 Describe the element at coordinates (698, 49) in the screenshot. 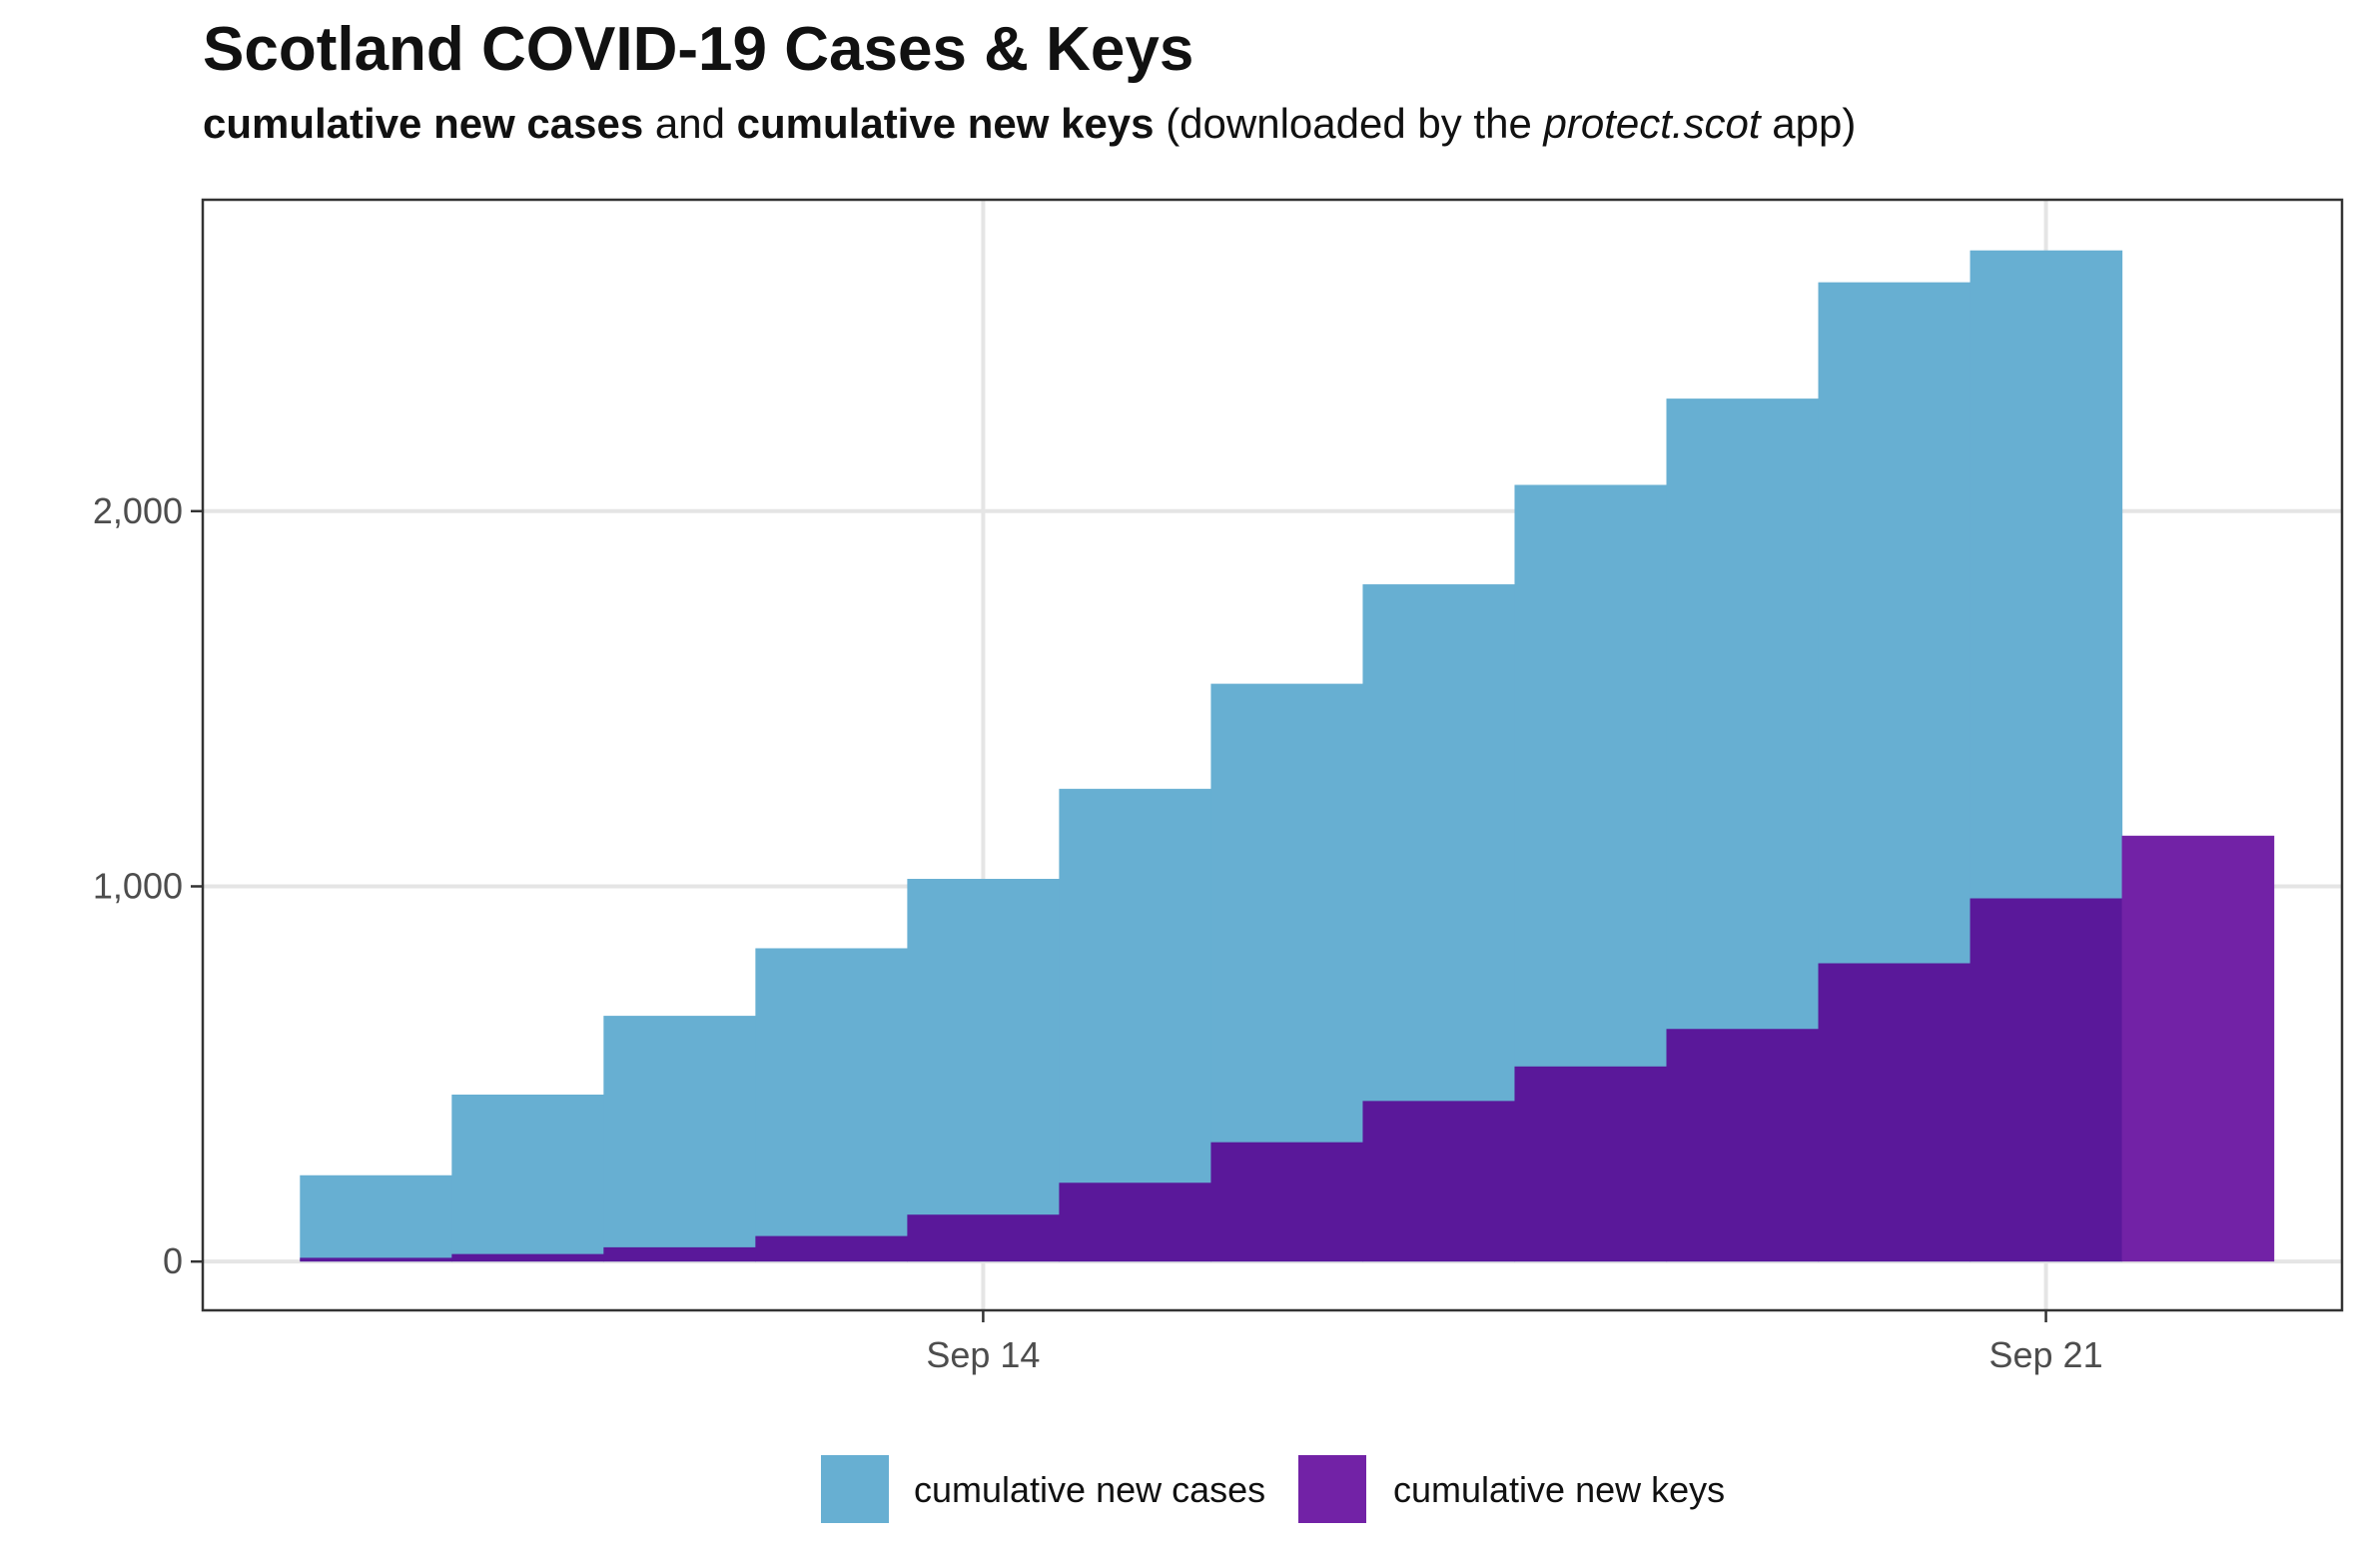

I see `chart-title: Scotland COVID-19 Cases & Keys` at that location.